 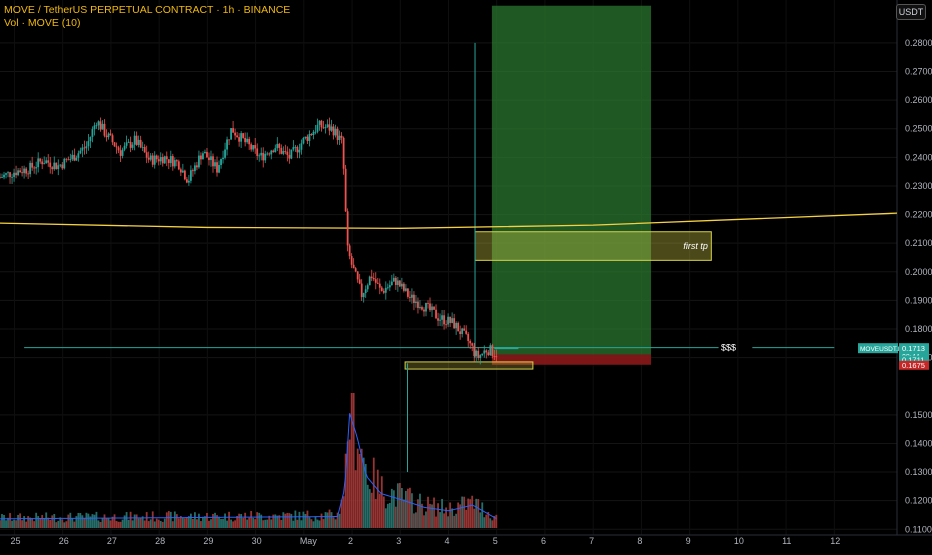 I want to click on x-tick-label: 25, so click(x=15, y=541).